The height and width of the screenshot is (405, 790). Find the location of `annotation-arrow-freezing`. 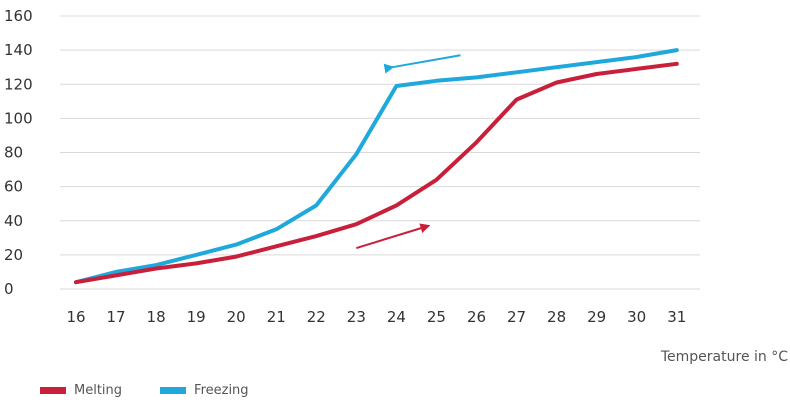

annotation-arrow-freezing is located at coordinates (422, 64).